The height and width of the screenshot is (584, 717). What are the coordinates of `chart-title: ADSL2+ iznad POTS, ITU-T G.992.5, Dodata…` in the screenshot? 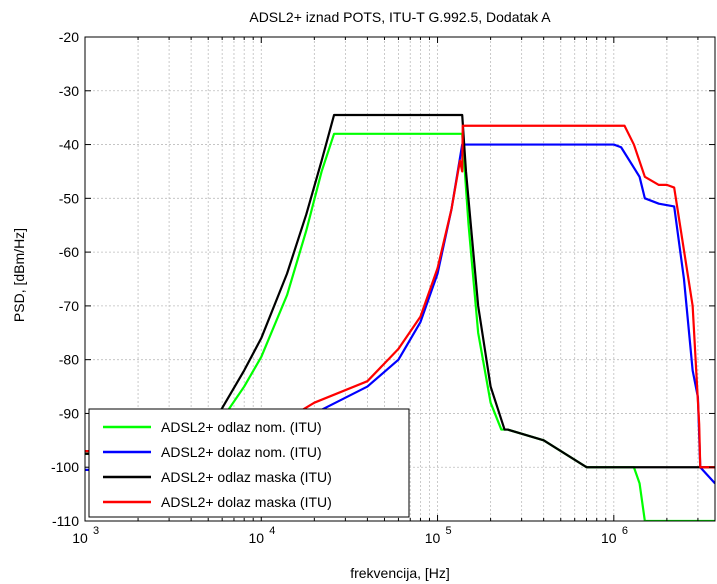 It's located at (400, 17).